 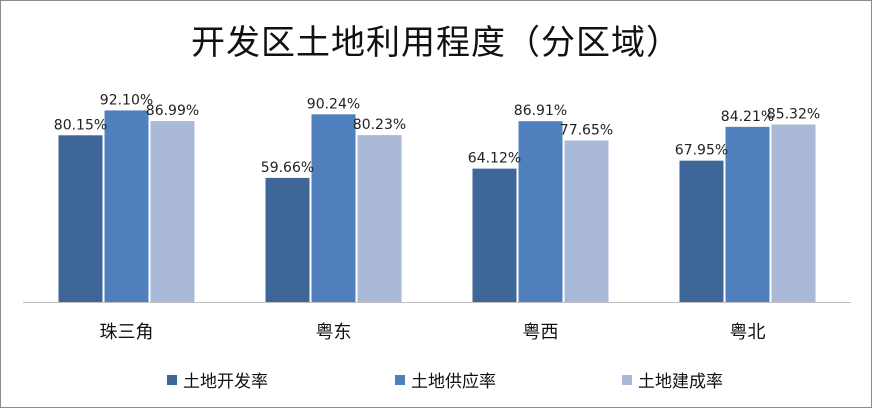 I want to click on chart-title: 开发区土地利用程度（分区域）, so click(x=436, y=43).